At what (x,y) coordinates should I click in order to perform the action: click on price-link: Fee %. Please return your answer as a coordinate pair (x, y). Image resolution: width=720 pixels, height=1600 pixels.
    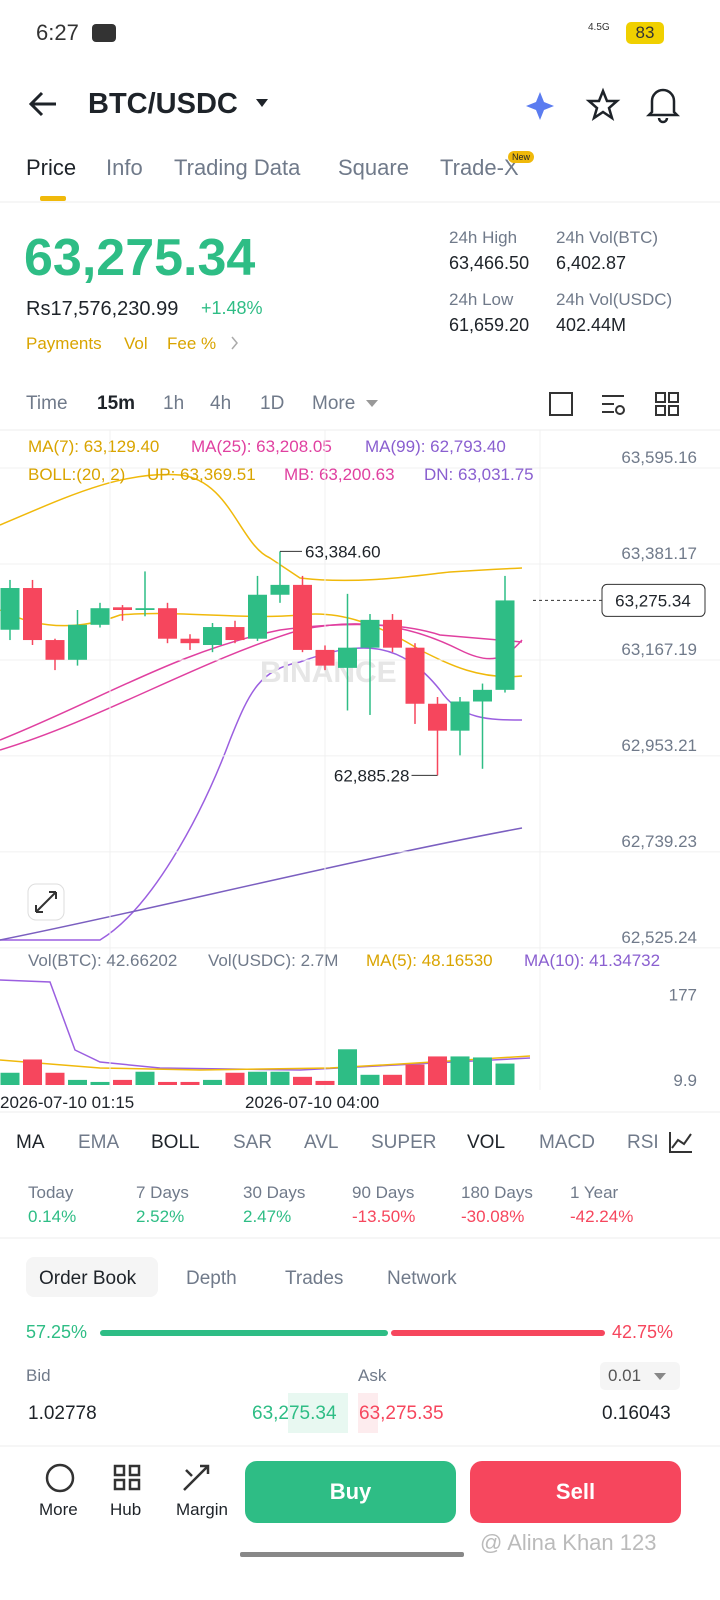
    Looking at the image, I should click on (192, 343).